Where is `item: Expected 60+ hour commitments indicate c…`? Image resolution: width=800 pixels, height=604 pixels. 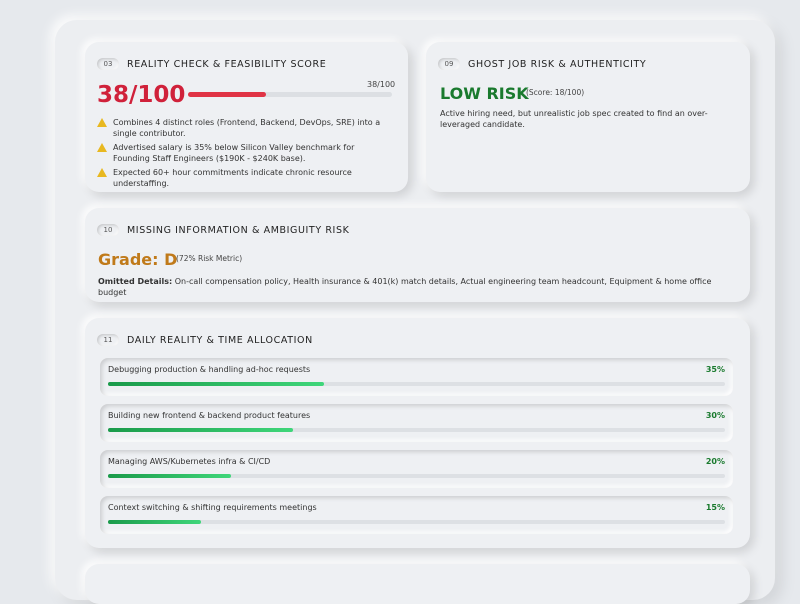
item: Expected 60+ hour commitments indicate c… is located at coordinates (232, 178).